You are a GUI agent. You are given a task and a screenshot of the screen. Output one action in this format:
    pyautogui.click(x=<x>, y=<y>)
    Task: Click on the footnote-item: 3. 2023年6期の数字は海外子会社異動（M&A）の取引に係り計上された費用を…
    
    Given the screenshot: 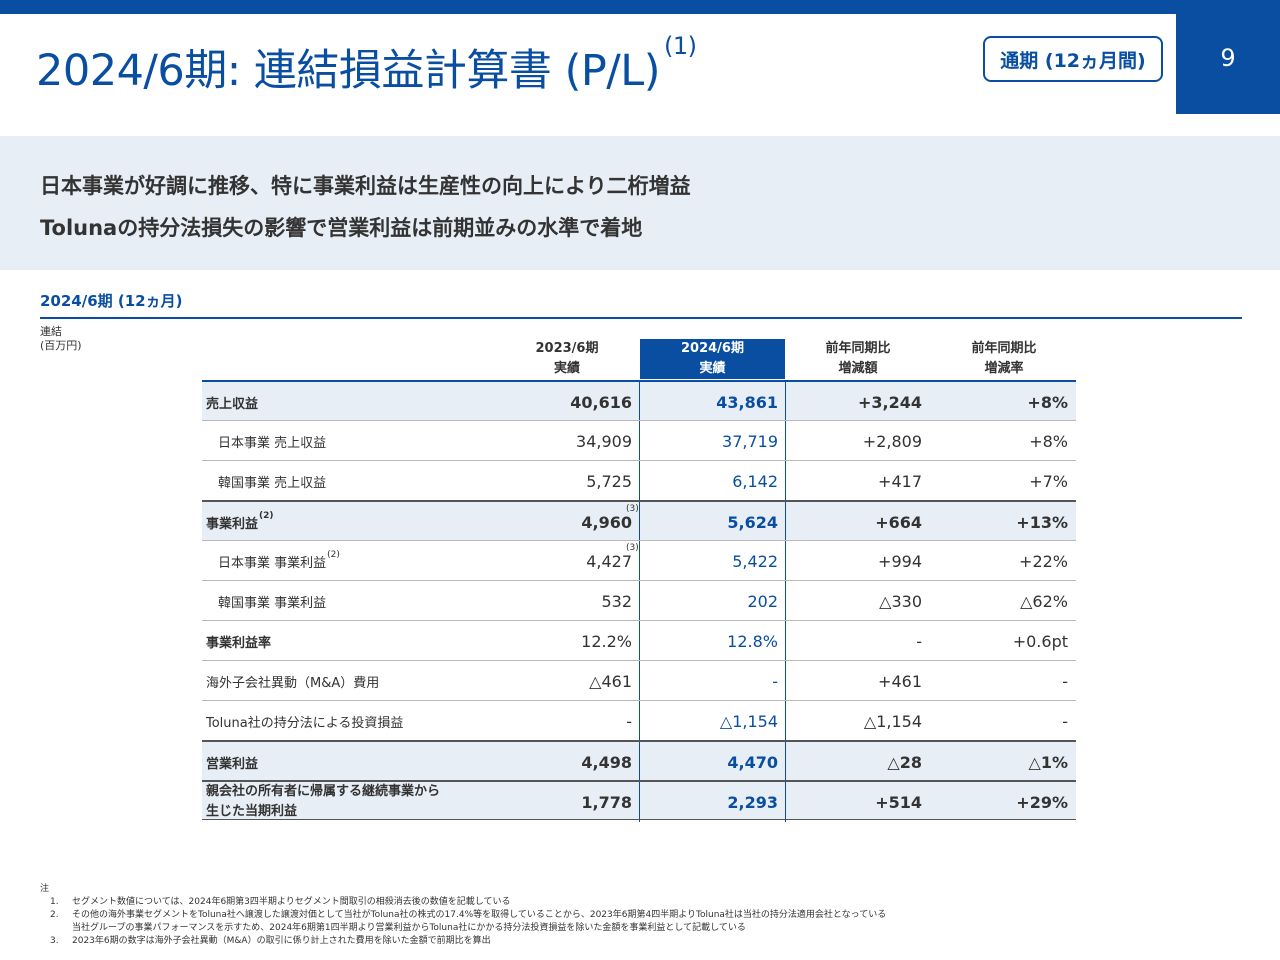 What is the action you would take?
    pyautogui.click(x=463, y=941)
    